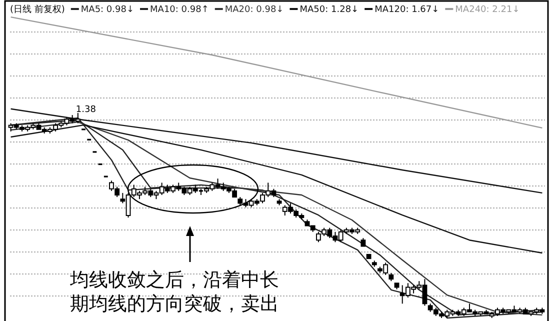 This screenshot has height=321, width=550. I want to click on annotation: 1.38, so click(86, 110).